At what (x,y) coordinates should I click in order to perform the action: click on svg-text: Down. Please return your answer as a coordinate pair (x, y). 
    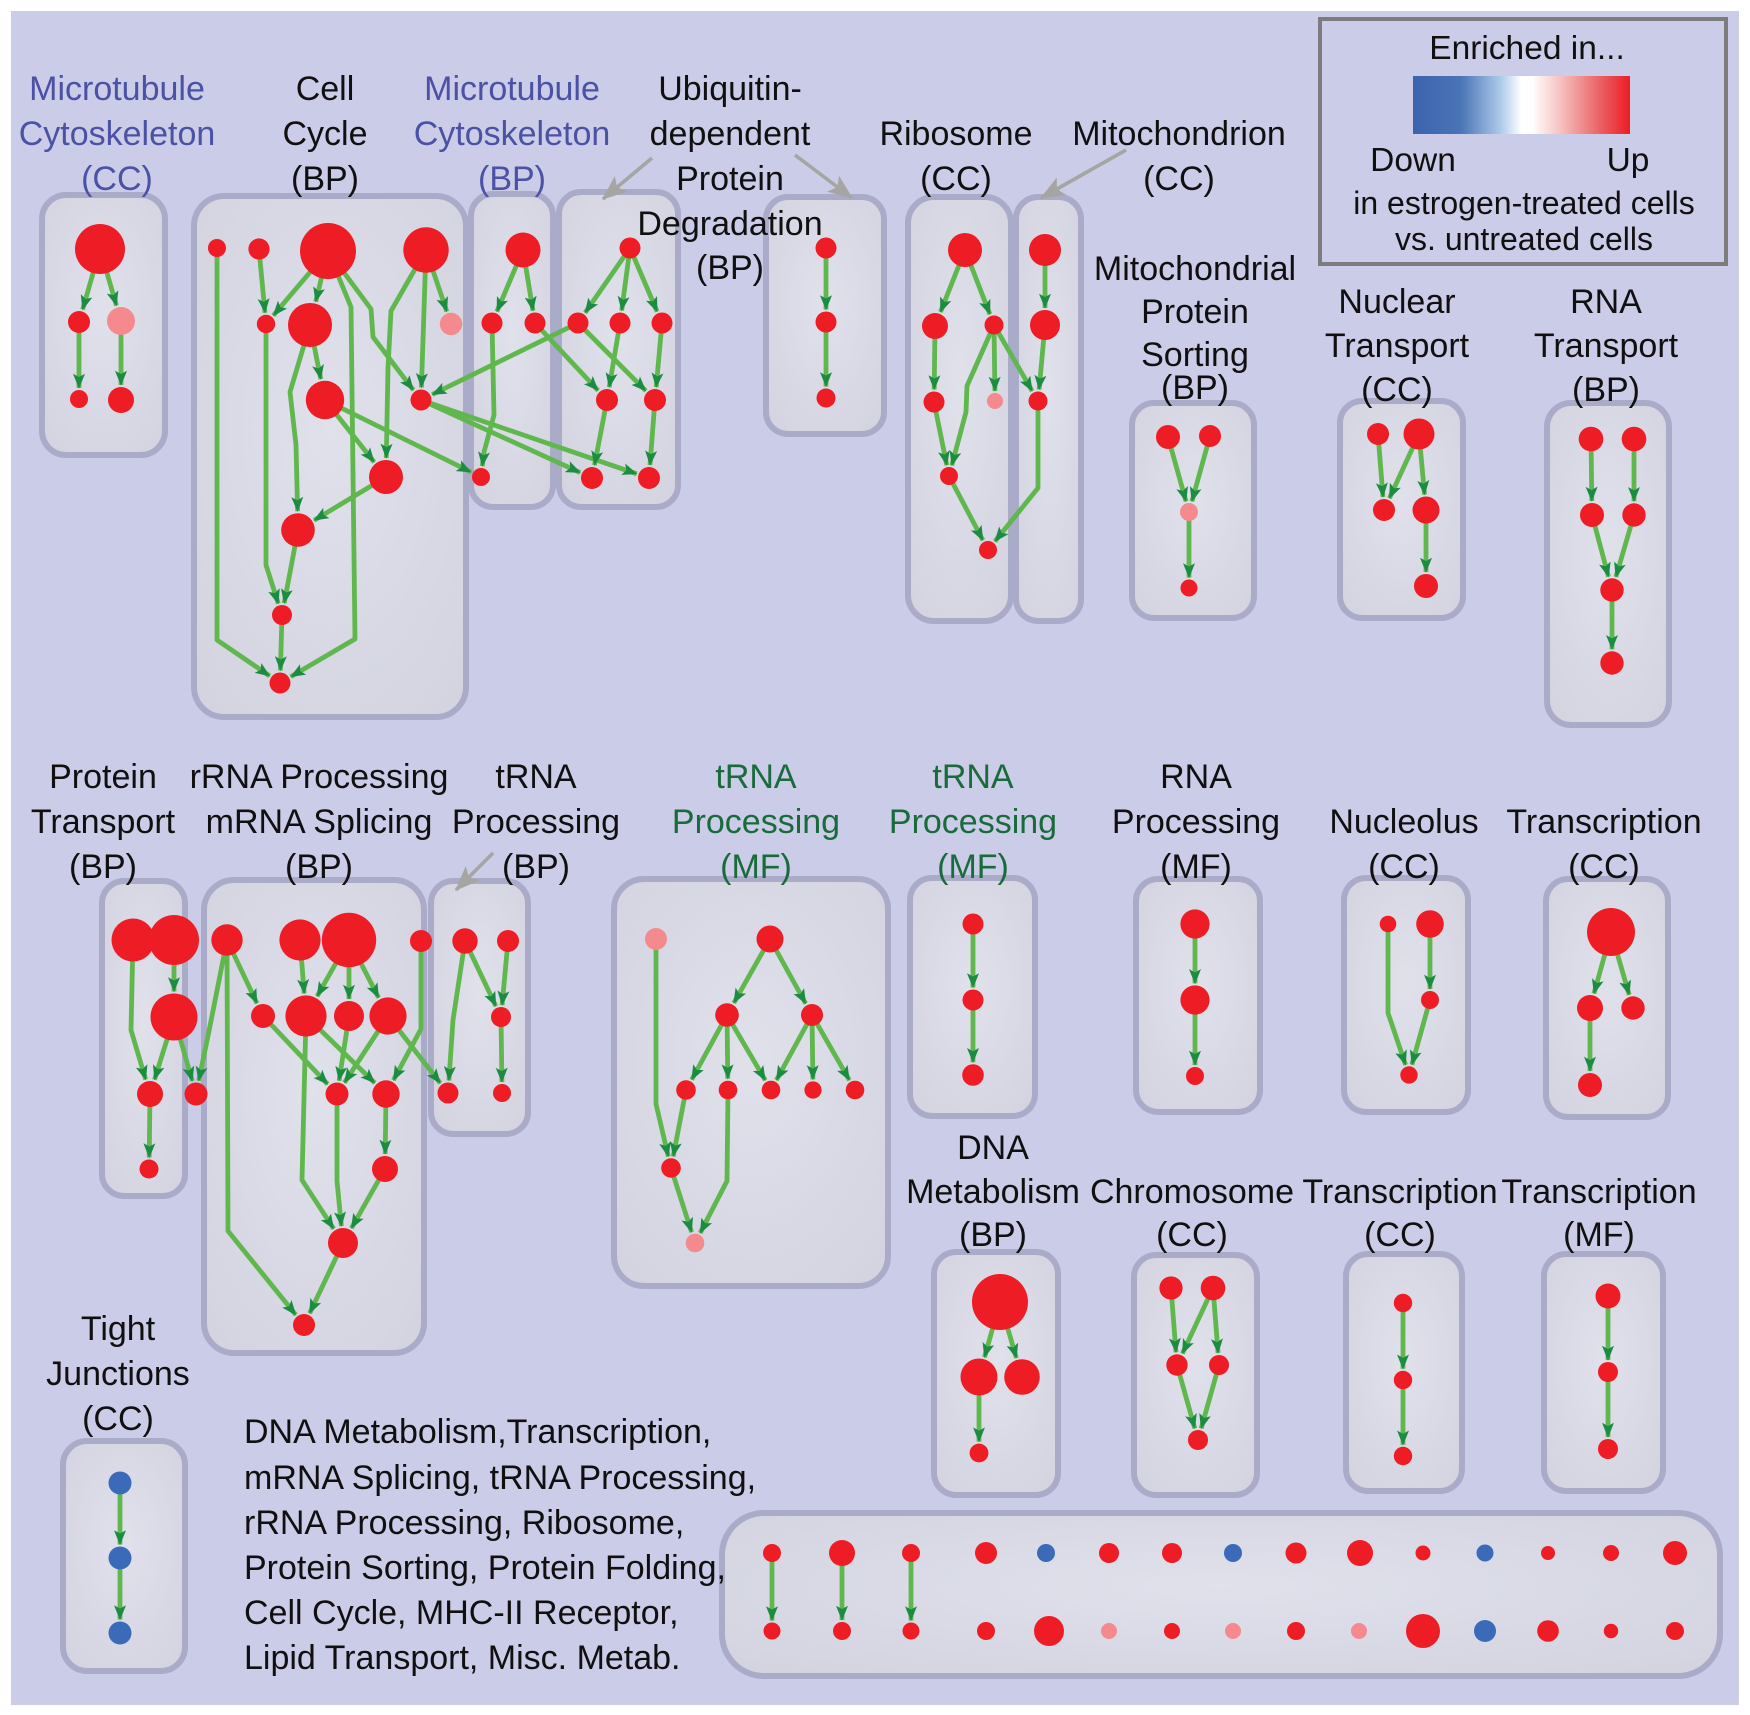
    Looking at the image, I should click on (1413, 160).